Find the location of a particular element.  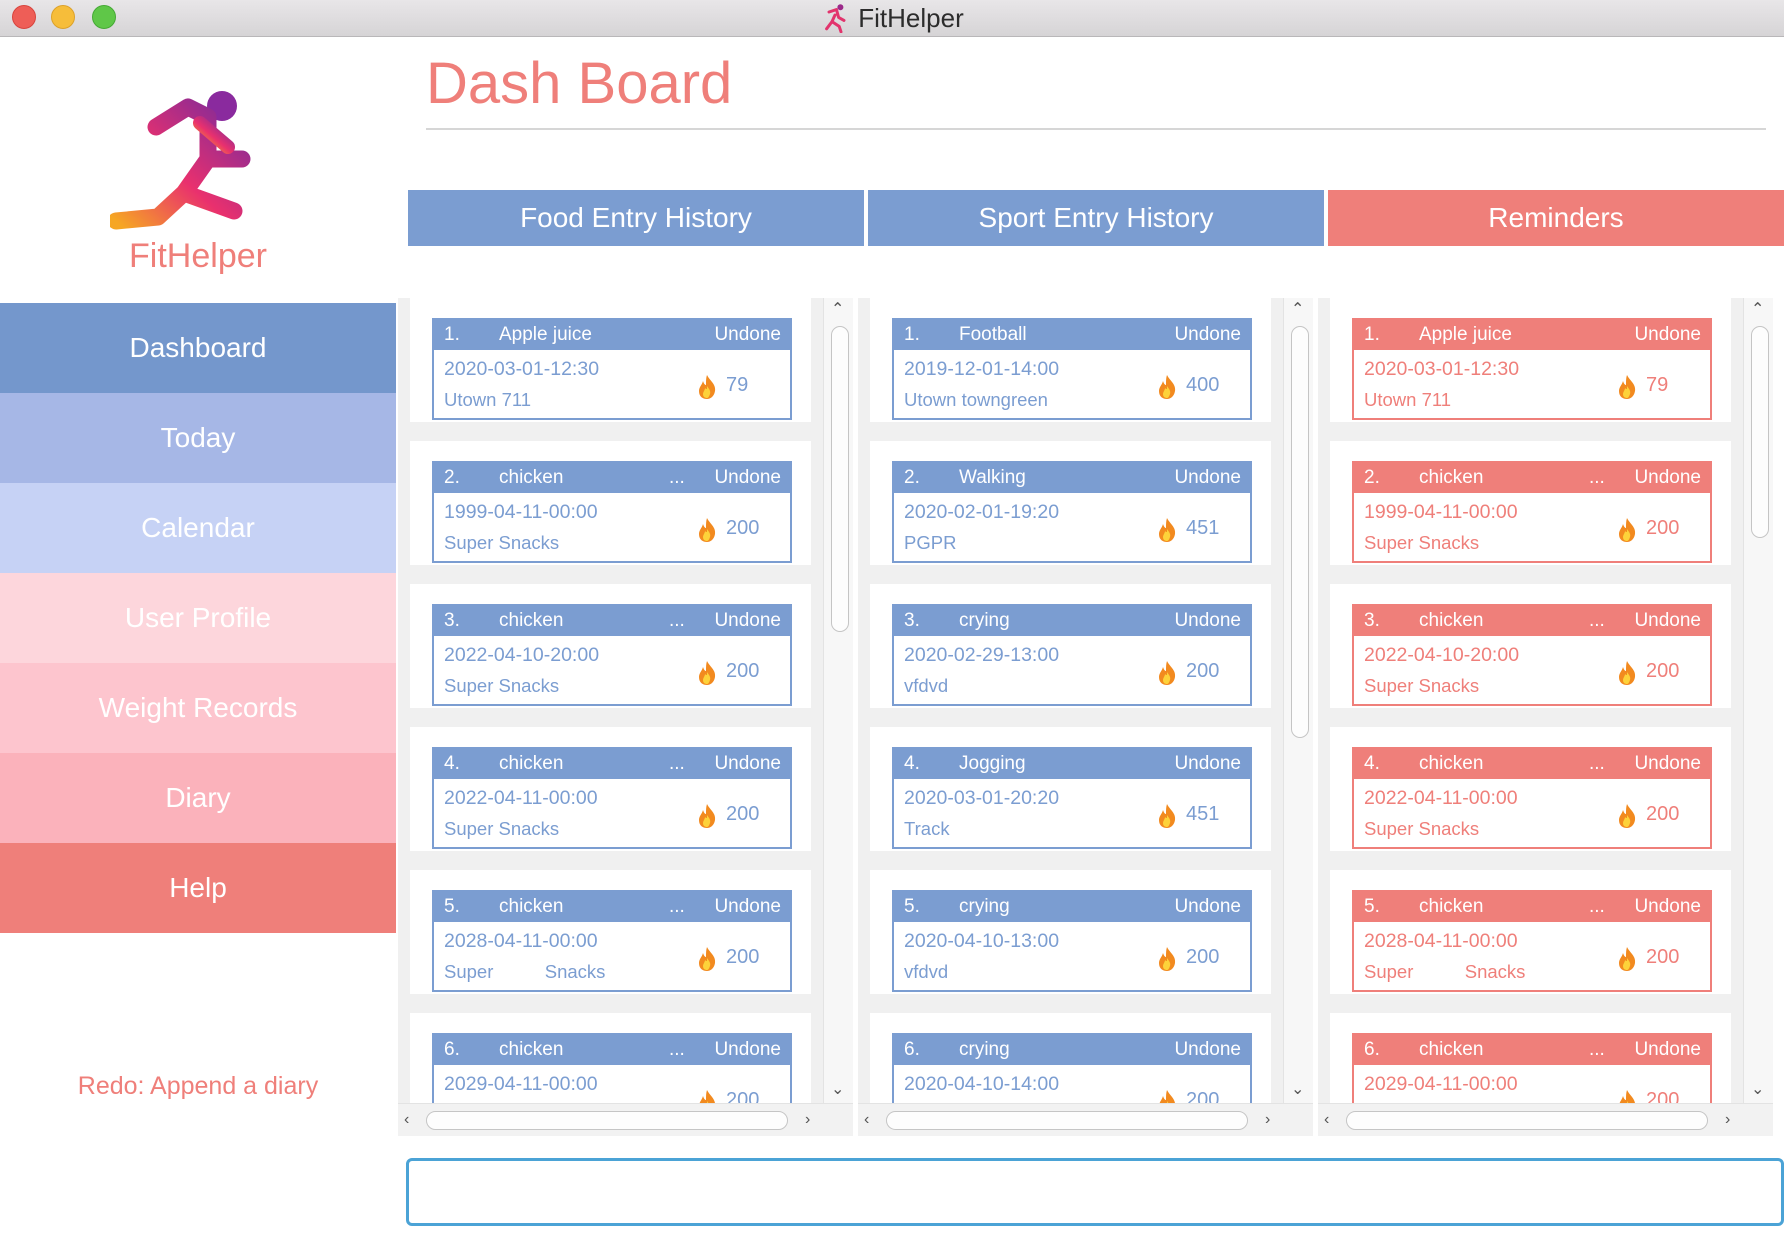

entry-card: 5. crying Undone 2020-04-10-13:00 vfdvd 200 is located at coordinates (1072, 941).